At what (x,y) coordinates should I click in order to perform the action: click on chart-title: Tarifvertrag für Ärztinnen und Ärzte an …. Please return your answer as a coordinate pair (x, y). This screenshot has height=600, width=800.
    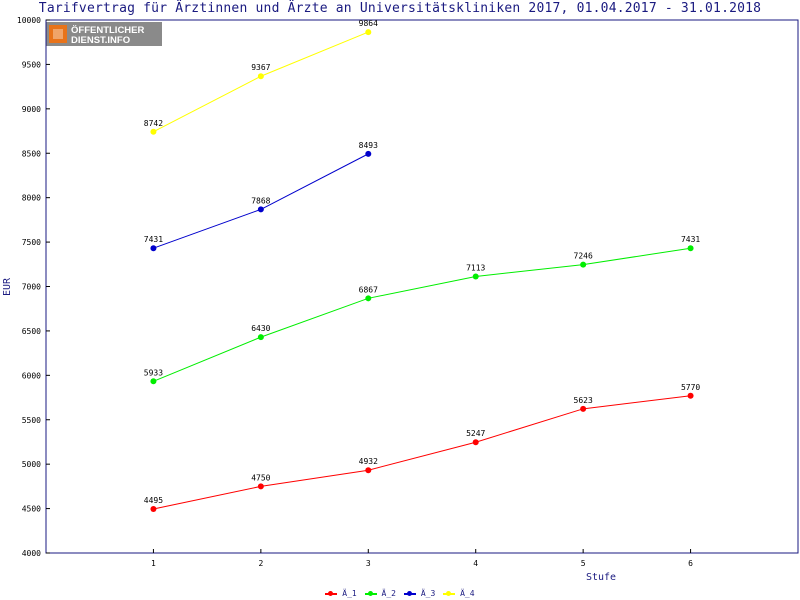
    Looking at the image, I should click on (400, 8).